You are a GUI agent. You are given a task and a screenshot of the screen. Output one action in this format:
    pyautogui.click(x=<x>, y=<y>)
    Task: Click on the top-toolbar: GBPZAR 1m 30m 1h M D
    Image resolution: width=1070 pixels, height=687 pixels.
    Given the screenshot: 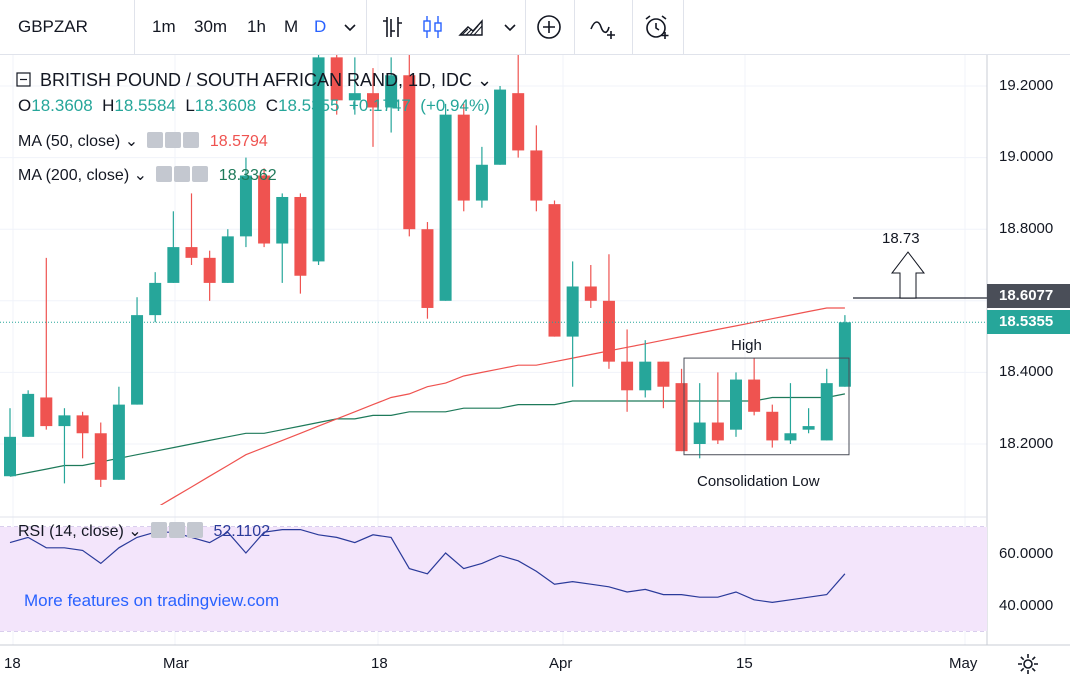 What is the action you would take?
    pyautogui.click(x=535, y=27)
    